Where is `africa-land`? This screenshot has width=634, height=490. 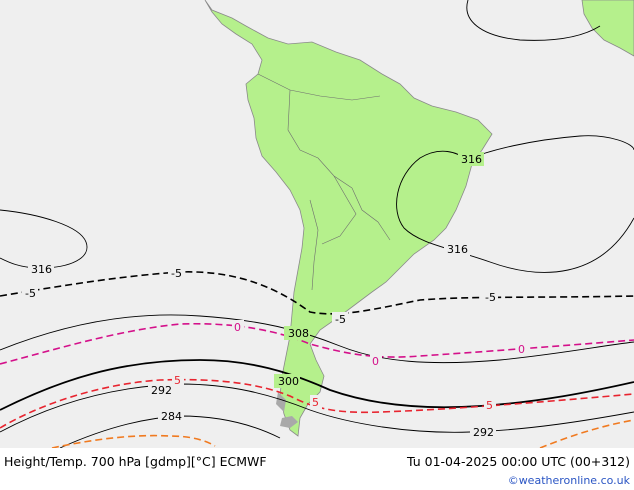 africa-land is located at coordinates (607, 28).